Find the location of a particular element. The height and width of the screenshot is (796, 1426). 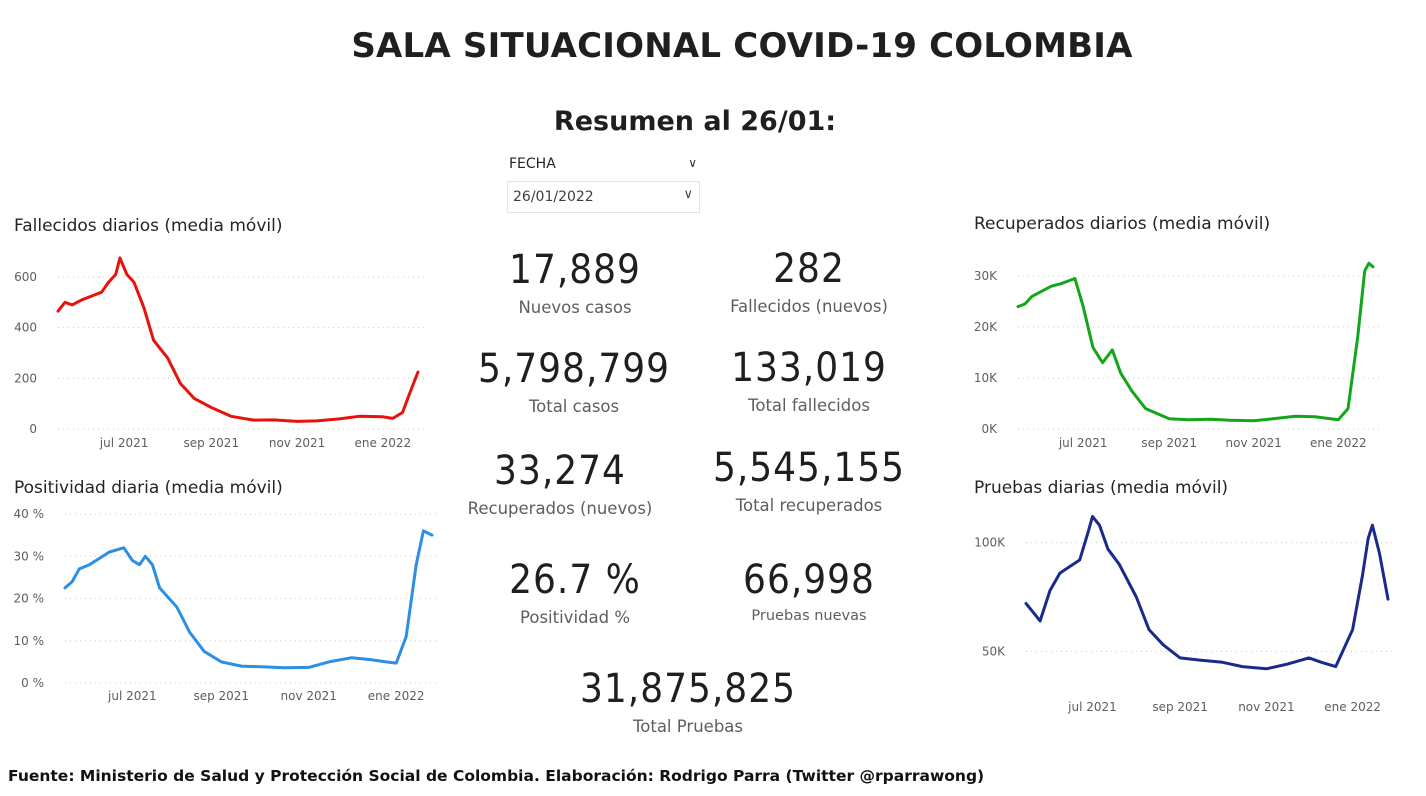

y-tick-label: 0K is located at coordinates (989, 429).